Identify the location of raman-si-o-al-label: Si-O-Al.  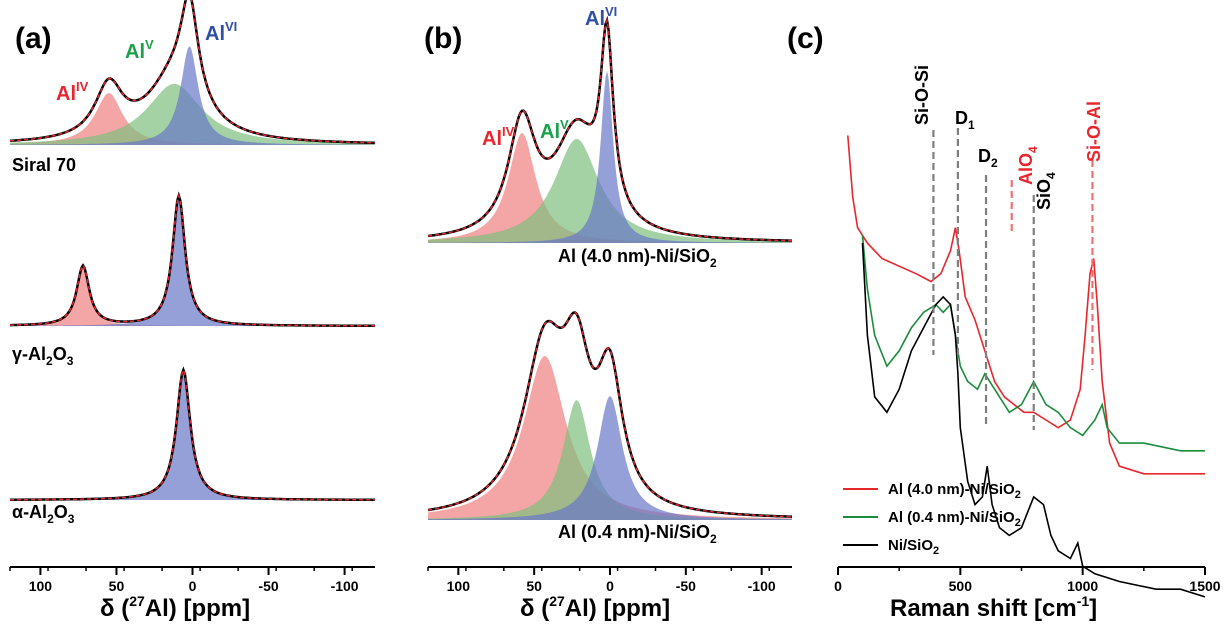
(1094, 131).